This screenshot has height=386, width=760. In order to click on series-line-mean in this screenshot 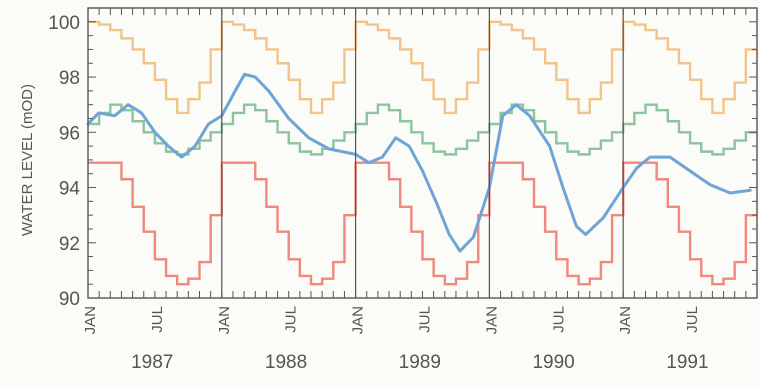, I will do `click(422, 129)`.